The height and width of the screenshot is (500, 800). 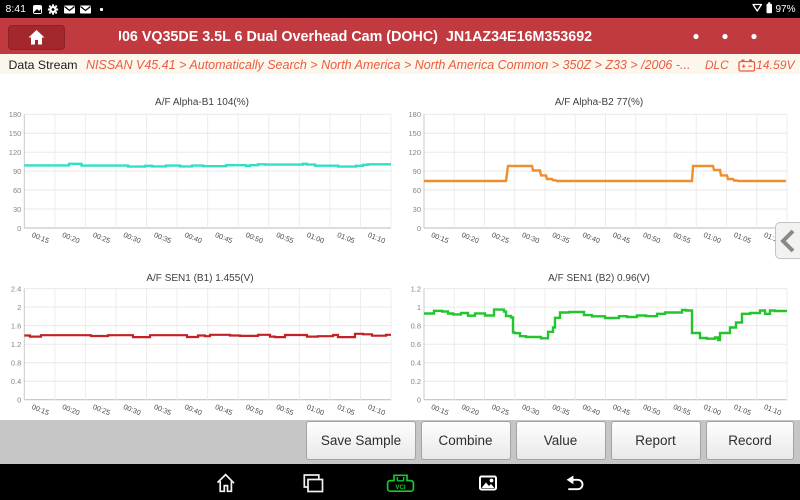 What do you see at coordinates (202, 102) in the screenshot?
I see `svg-text: A/F Alpha-B1 104(%)` at bounding box center [202, 102].